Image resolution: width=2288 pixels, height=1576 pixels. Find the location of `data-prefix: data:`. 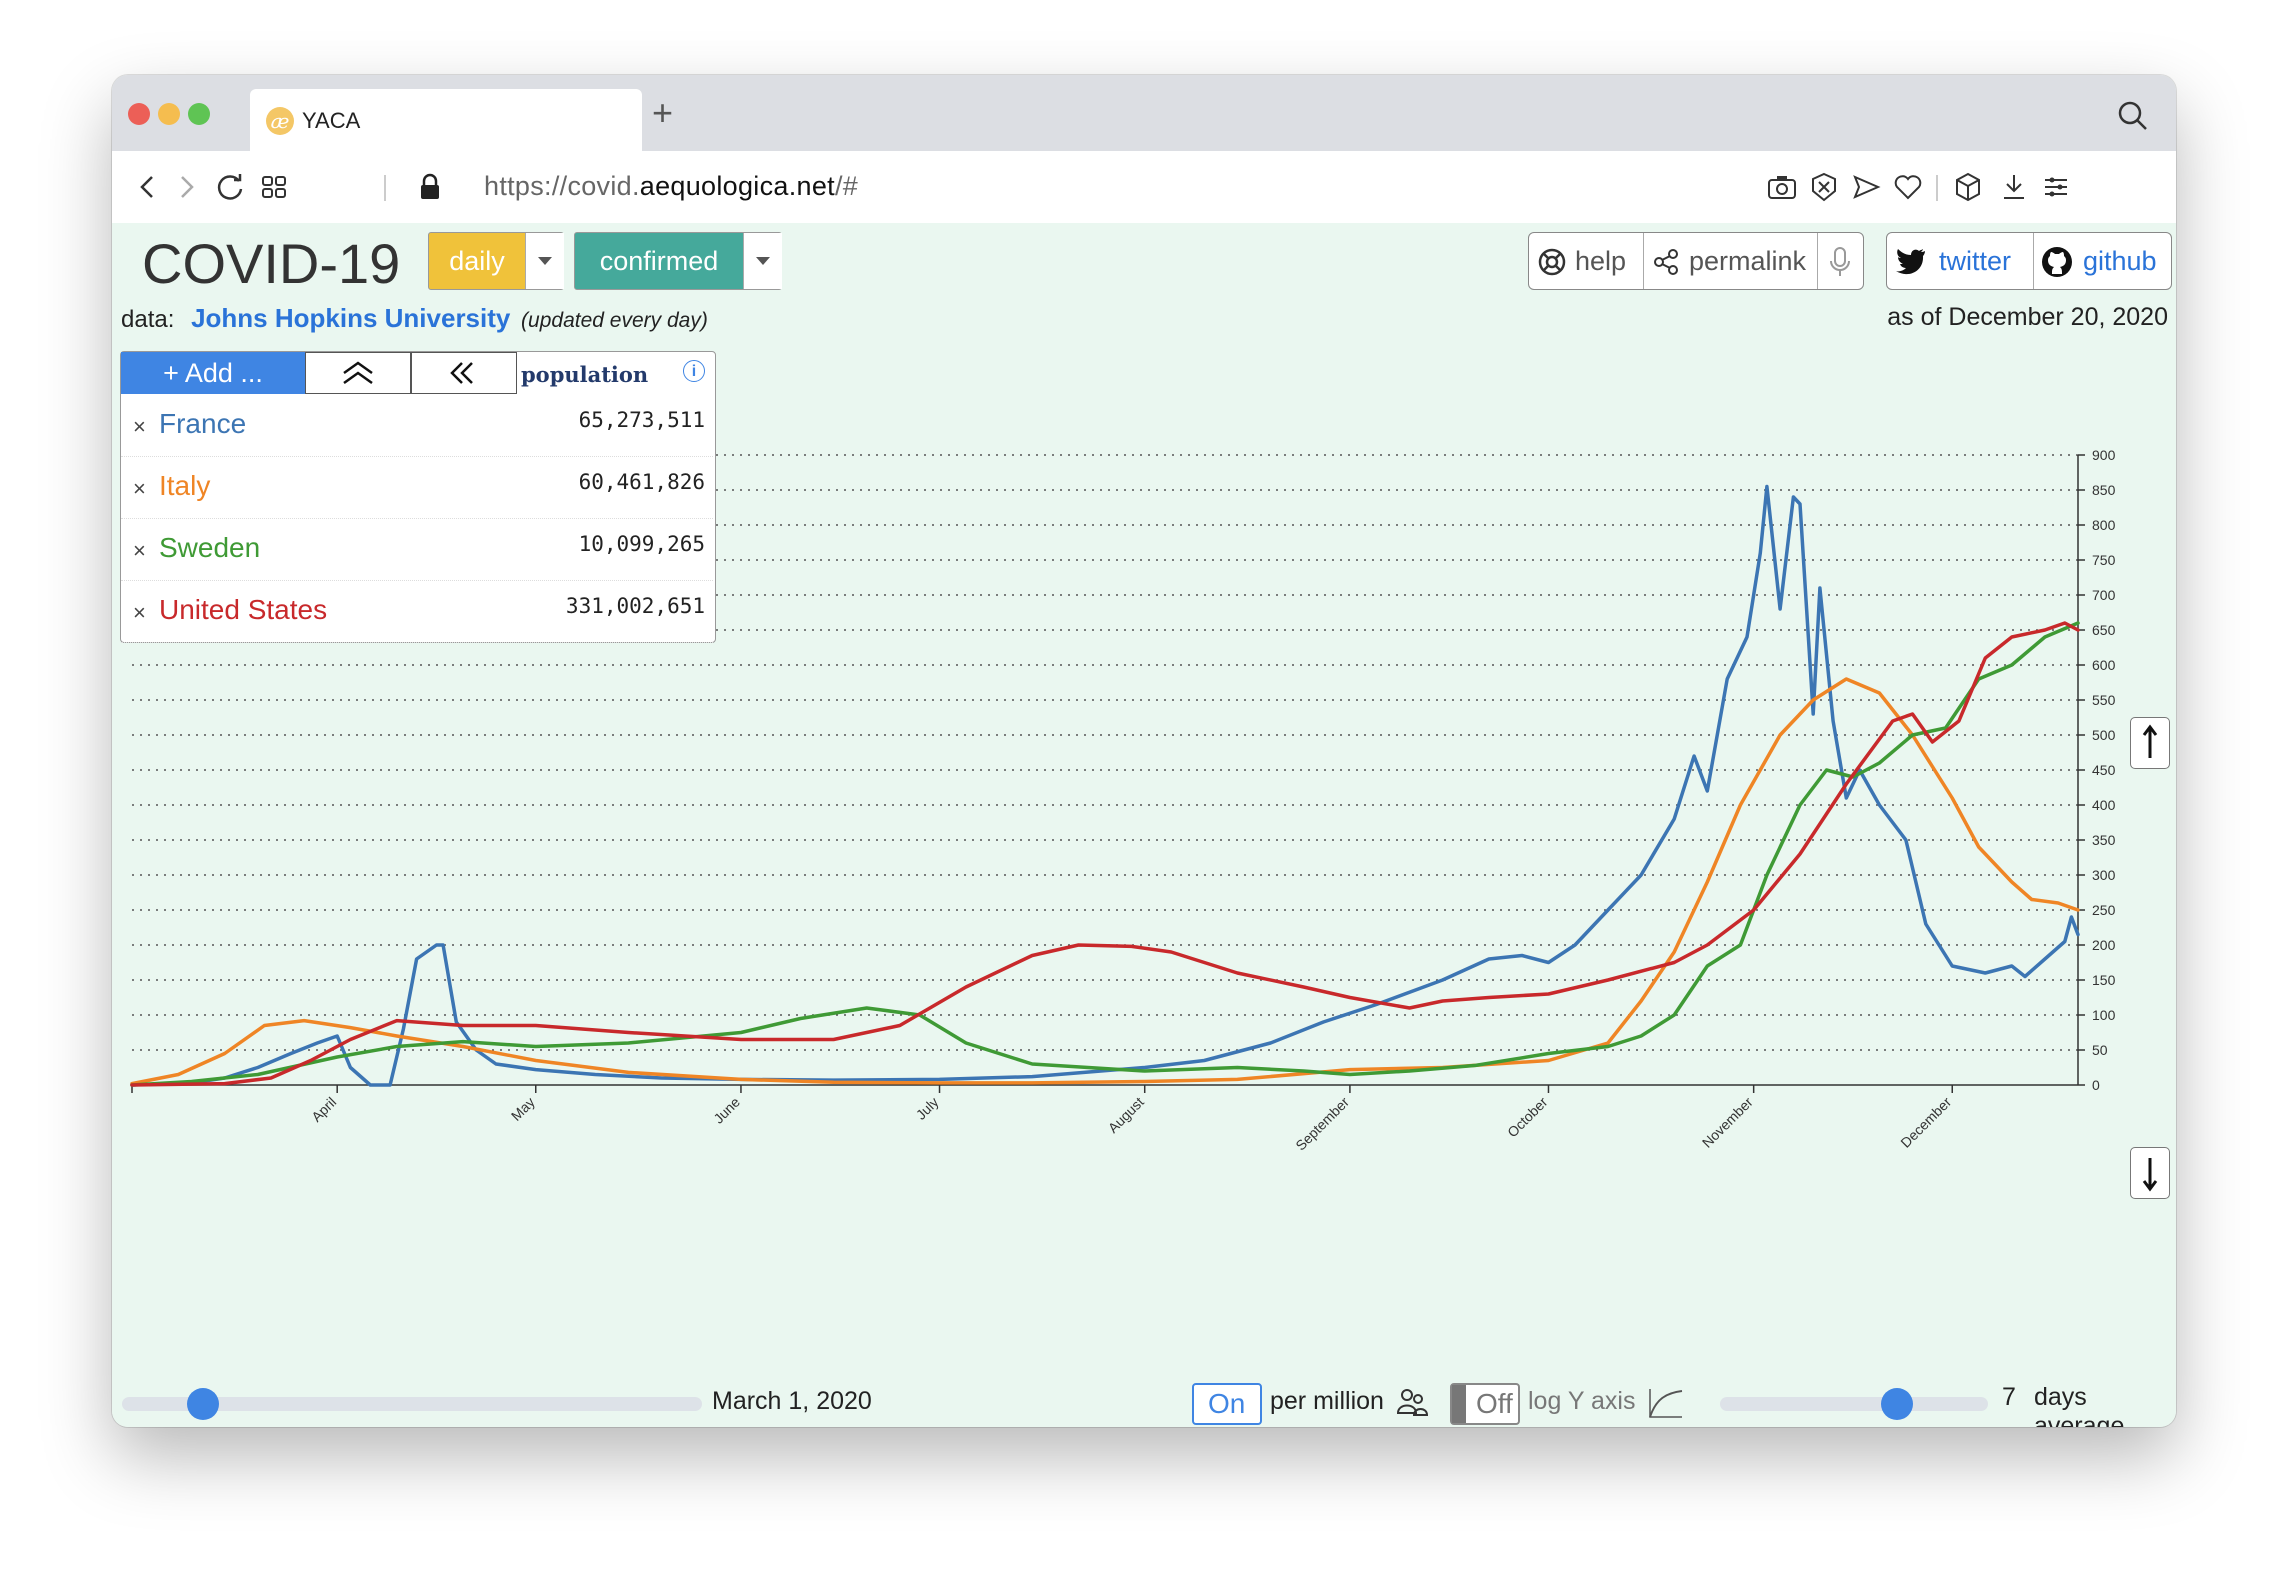

data-prefix: data: is located at coordinates (148, 319).